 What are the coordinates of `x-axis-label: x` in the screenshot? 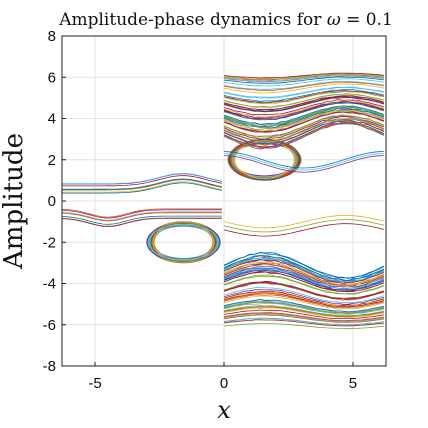 It's located at (224, 410).